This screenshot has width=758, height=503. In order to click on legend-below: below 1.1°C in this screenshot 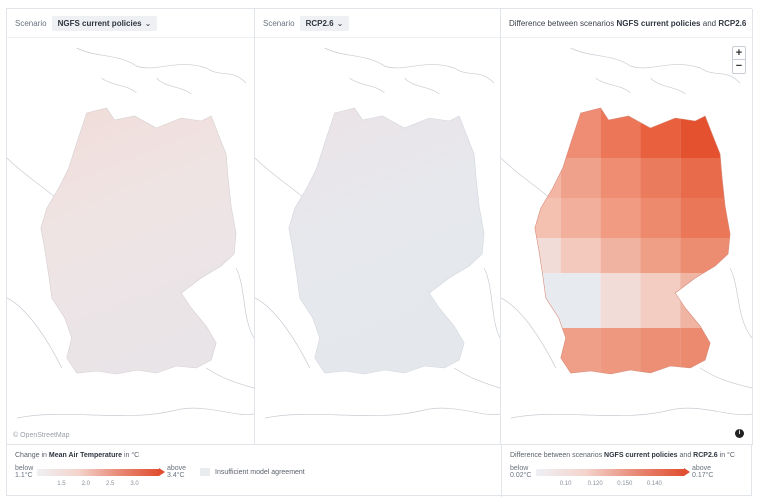, I will do `click(24, 472)`.